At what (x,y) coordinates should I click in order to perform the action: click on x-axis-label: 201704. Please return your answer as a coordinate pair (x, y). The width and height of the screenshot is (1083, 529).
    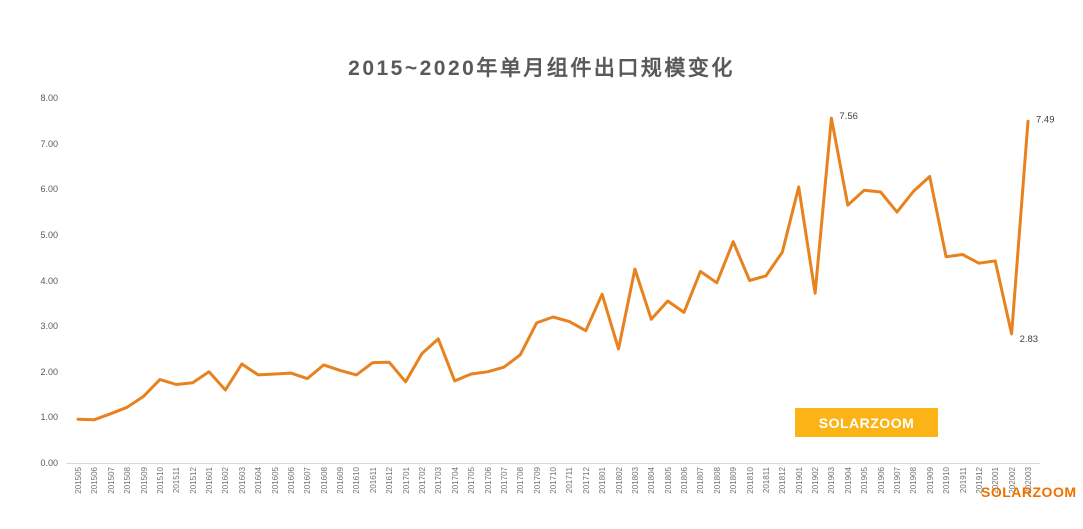
    Looking at the image, I should click on (455, 480).